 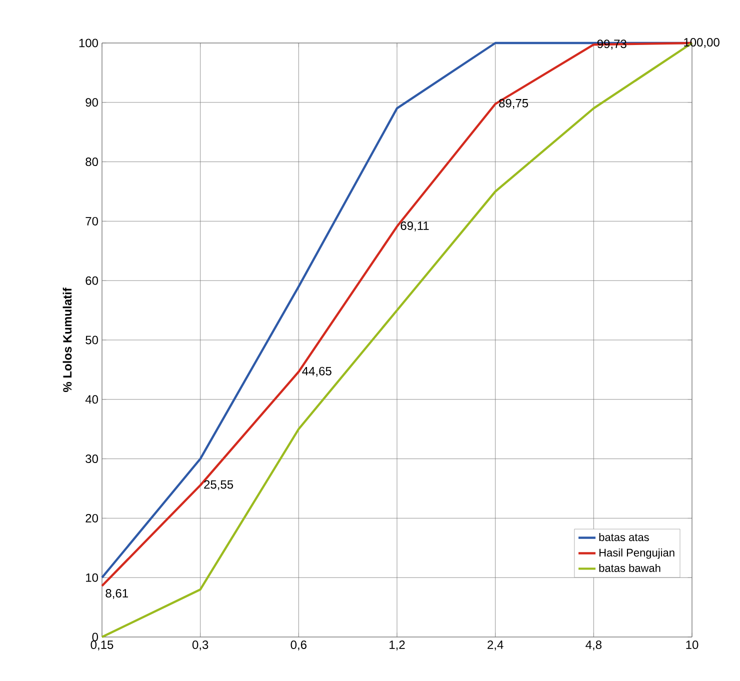 What do you see at coordinates (92, 459) in the screenshot?
I see `y-tick-label: 30` at bounding box center [92, 459].